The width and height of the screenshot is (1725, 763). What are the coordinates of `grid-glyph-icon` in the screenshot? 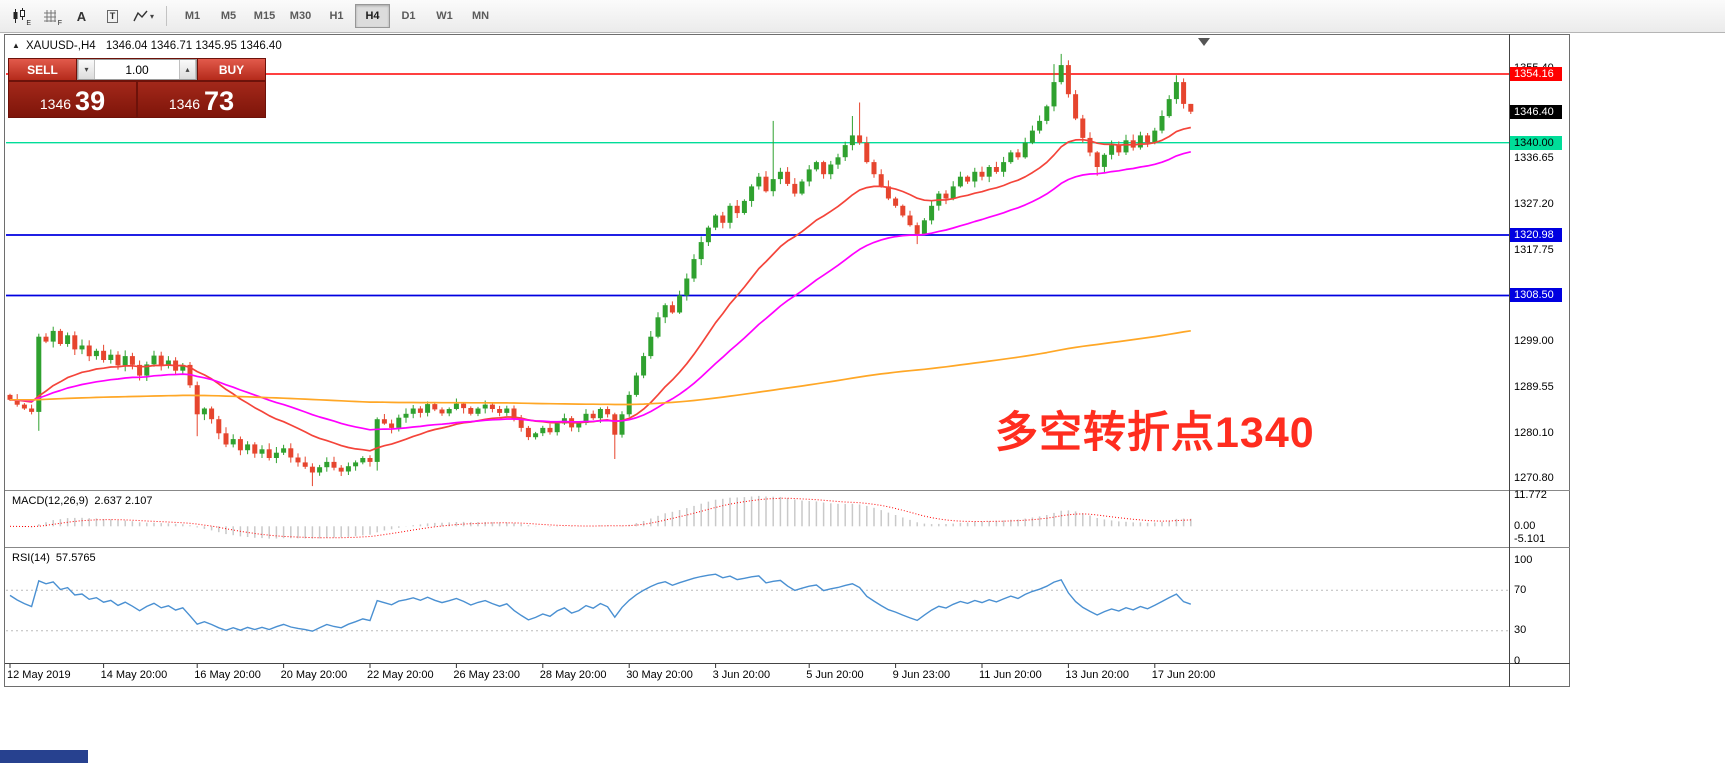 It's located at (50, 15).